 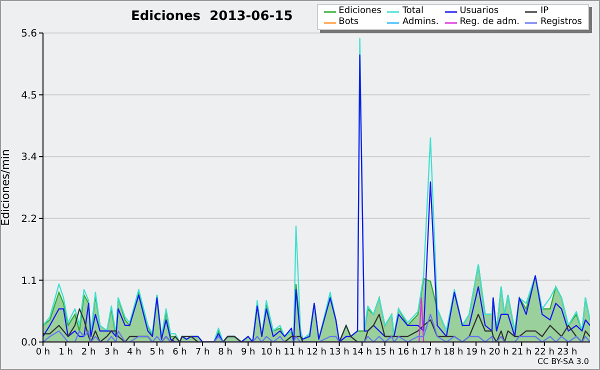 I want to click on x-tick-label: 17 h, so click(x=430, y=352).